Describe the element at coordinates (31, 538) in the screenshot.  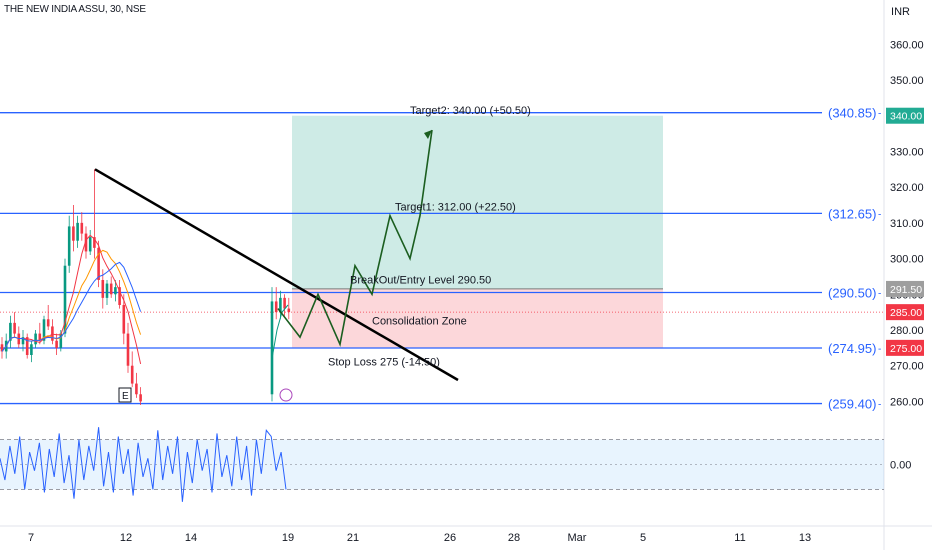
I see `x-tick-label: 7` at that location.